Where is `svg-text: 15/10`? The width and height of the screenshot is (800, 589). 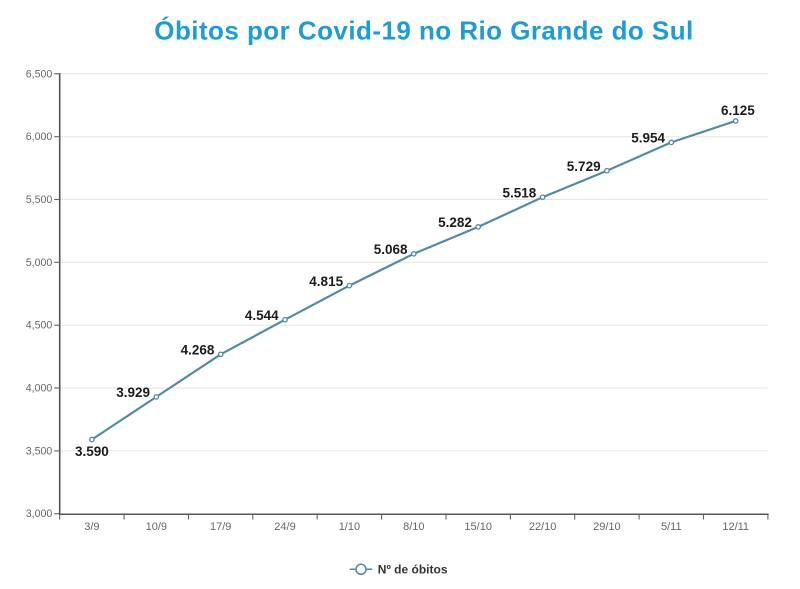
svg-text: 15/10 is located at coordinates (478, 527).